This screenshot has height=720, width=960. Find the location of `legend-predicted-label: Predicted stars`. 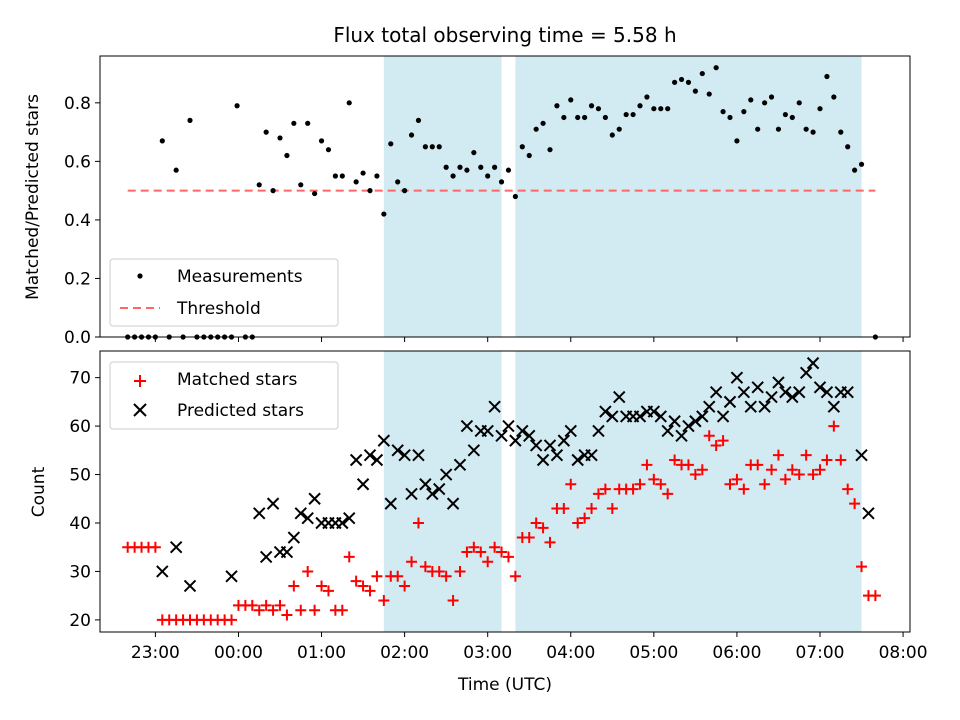

legend-predicted-label: Predicted stars is located at coordinates (240, 411).